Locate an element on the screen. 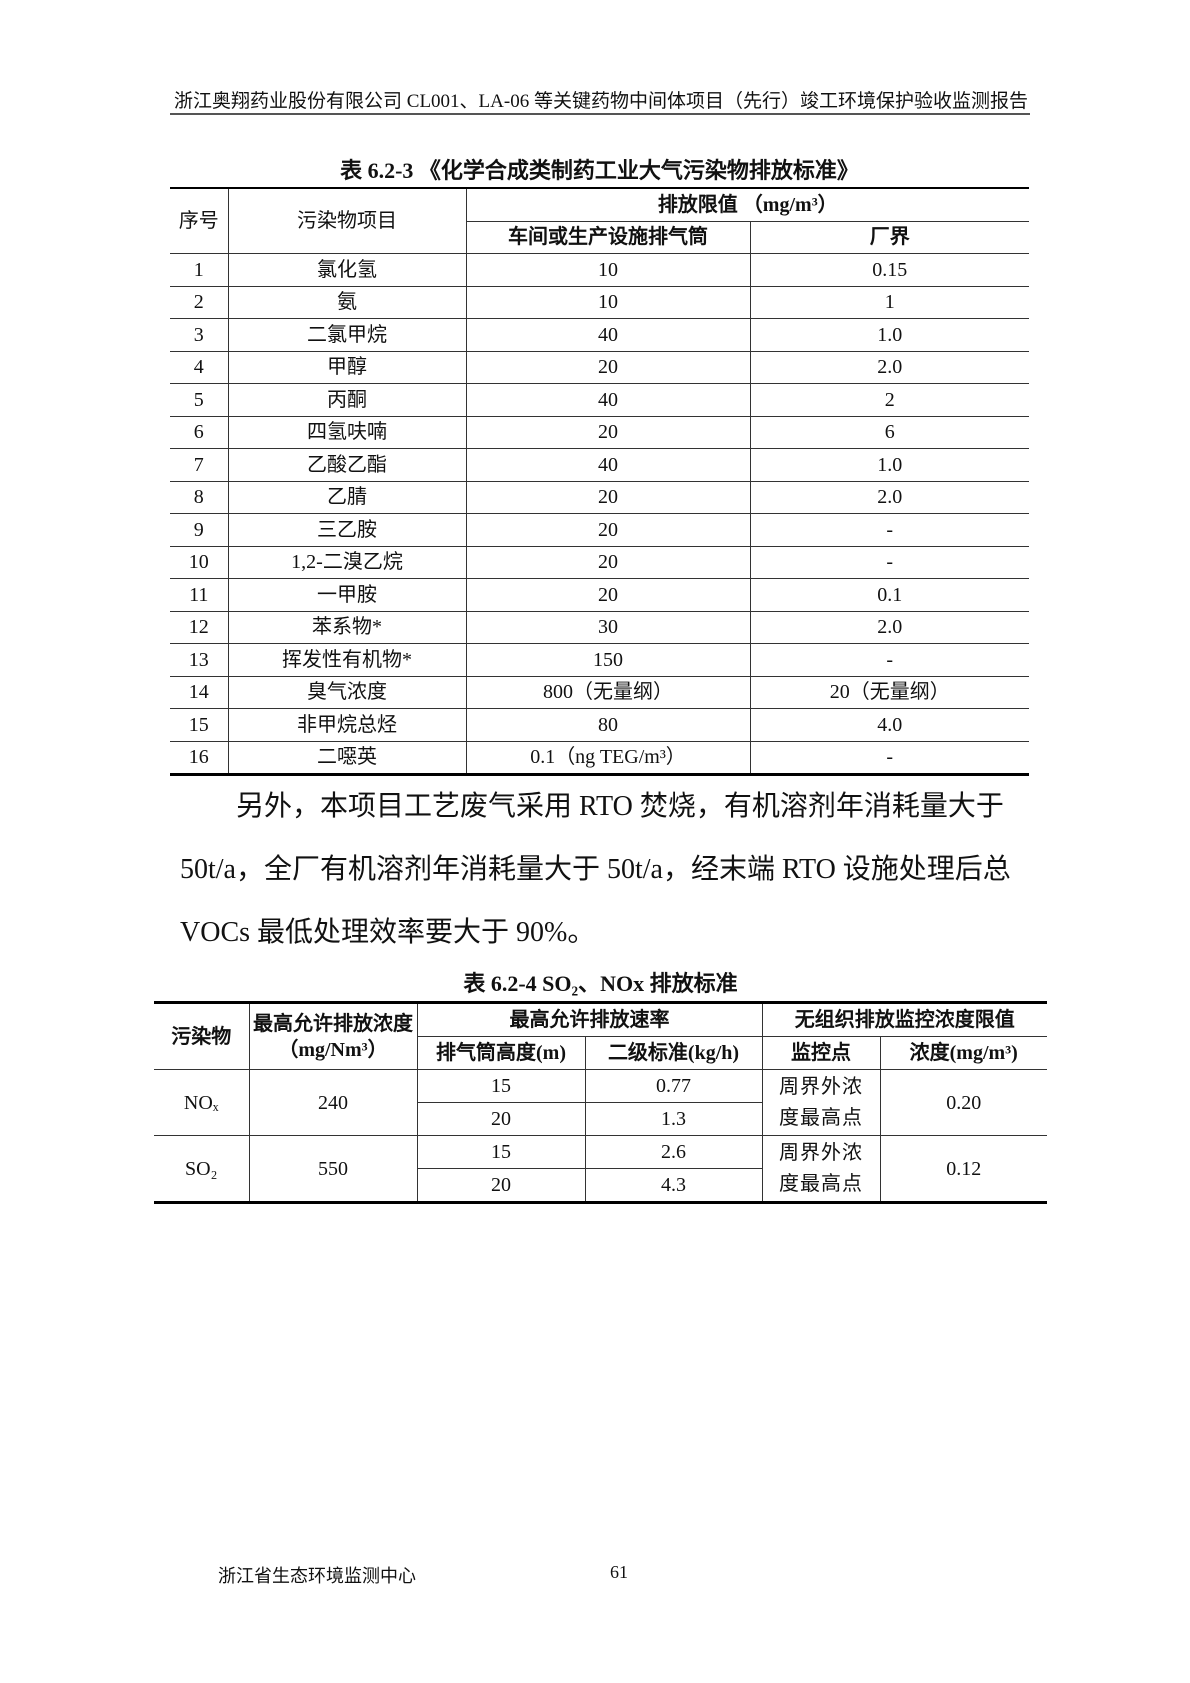  cell-rate: 4.3 is located at coordinates (673, 1185).